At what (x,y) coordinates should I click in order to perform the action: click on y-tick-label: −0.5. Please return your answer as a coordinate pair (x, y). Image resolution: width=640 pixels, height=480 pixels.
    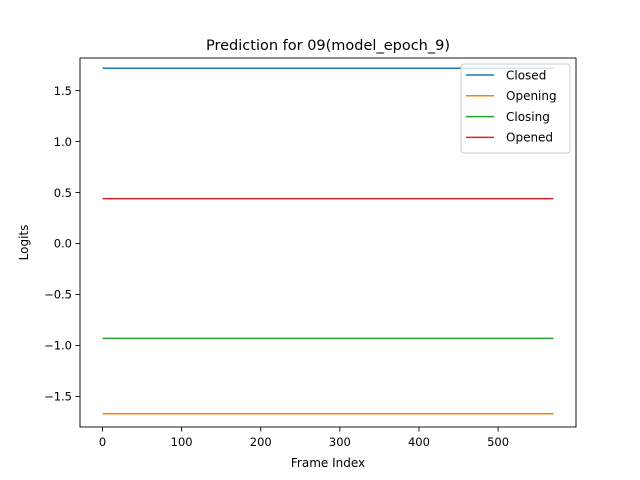
    Looking at the image, I should click on (58, 295).